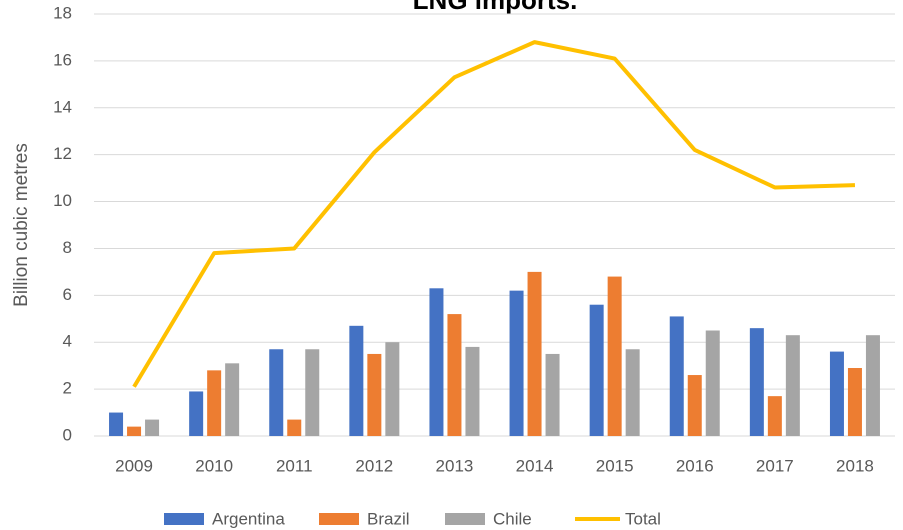 The image size is (903, 530). Describe the element at coordinates (62, 200) in the screenshot. I see `y-tick-label: 10` at that location.